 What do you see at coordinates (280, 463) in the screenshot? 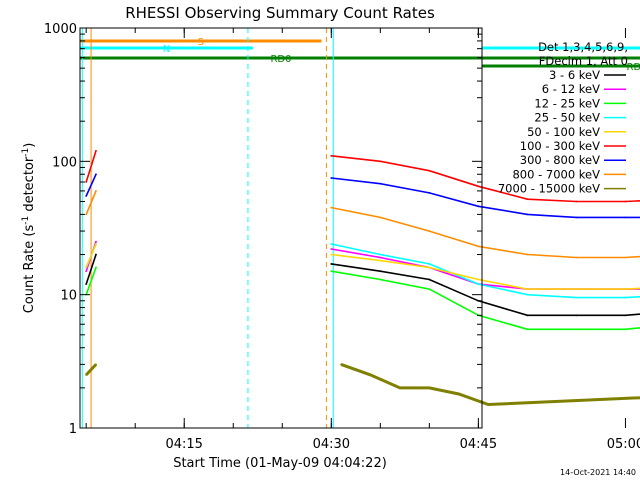
I see `x-axis-label: Start Time (01-May-09 04:04:22)` at bounding box center [280, 463].